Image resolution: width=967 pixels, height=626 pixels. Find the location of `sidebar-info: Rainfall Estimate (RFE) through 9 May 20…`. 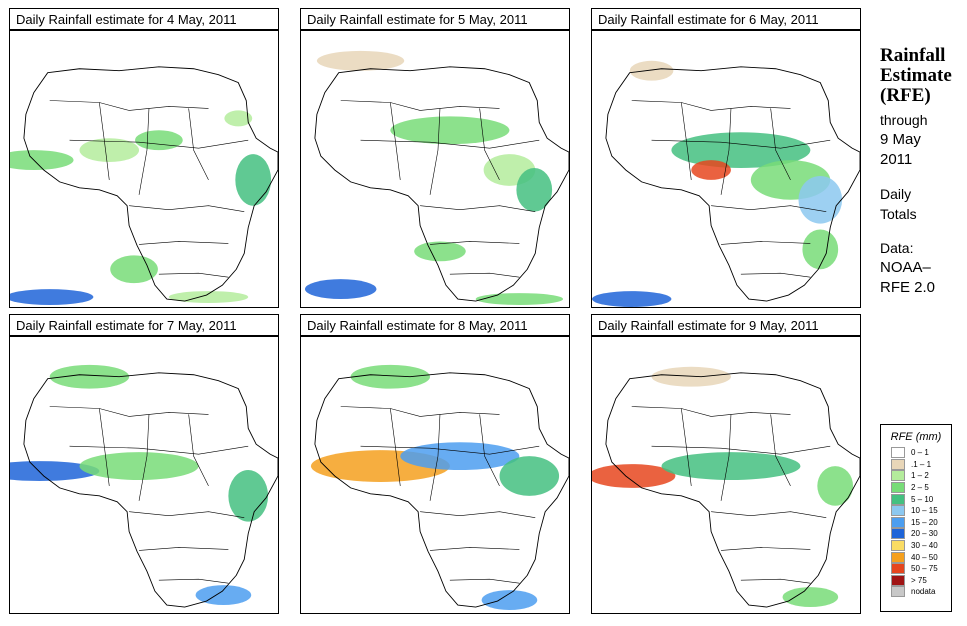

sidebar-info: Rainfall Estimate (RFE) through 9 May 20… is located at coordinates (922, 172).